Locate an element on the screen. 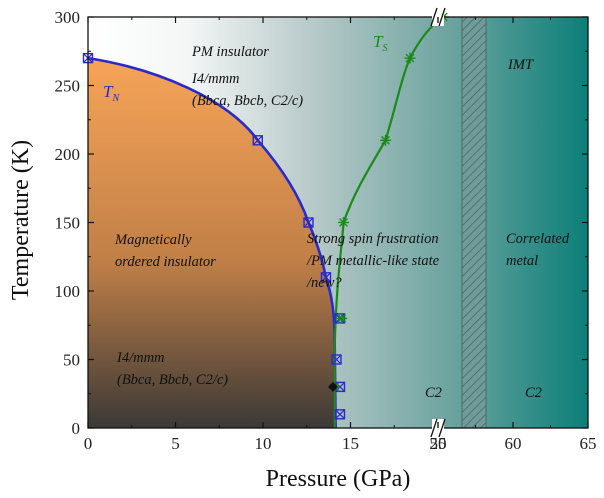 The height and width of the screenshot is (498, 604). label-new: /new? is located at coordinates (324, 283).